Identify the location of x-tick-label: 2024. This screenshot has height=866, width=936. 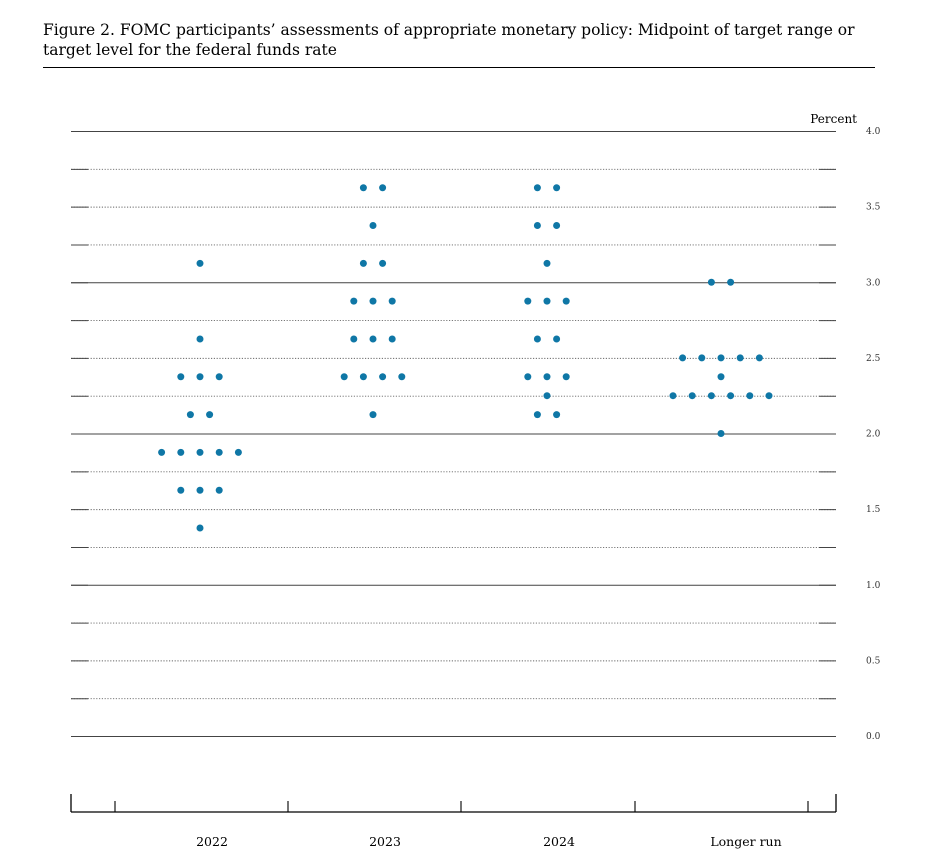
(559, 841).